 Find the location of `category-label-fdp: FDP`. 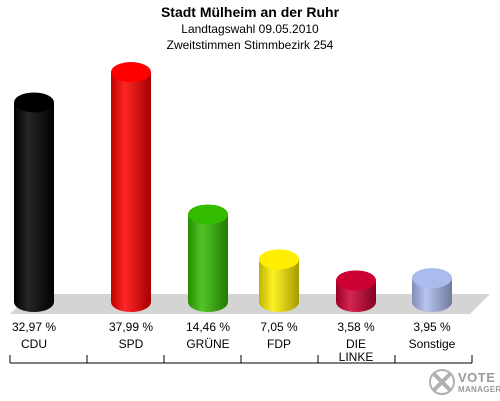

category-label-fdp: FDP is located at coordinates (279, 344).